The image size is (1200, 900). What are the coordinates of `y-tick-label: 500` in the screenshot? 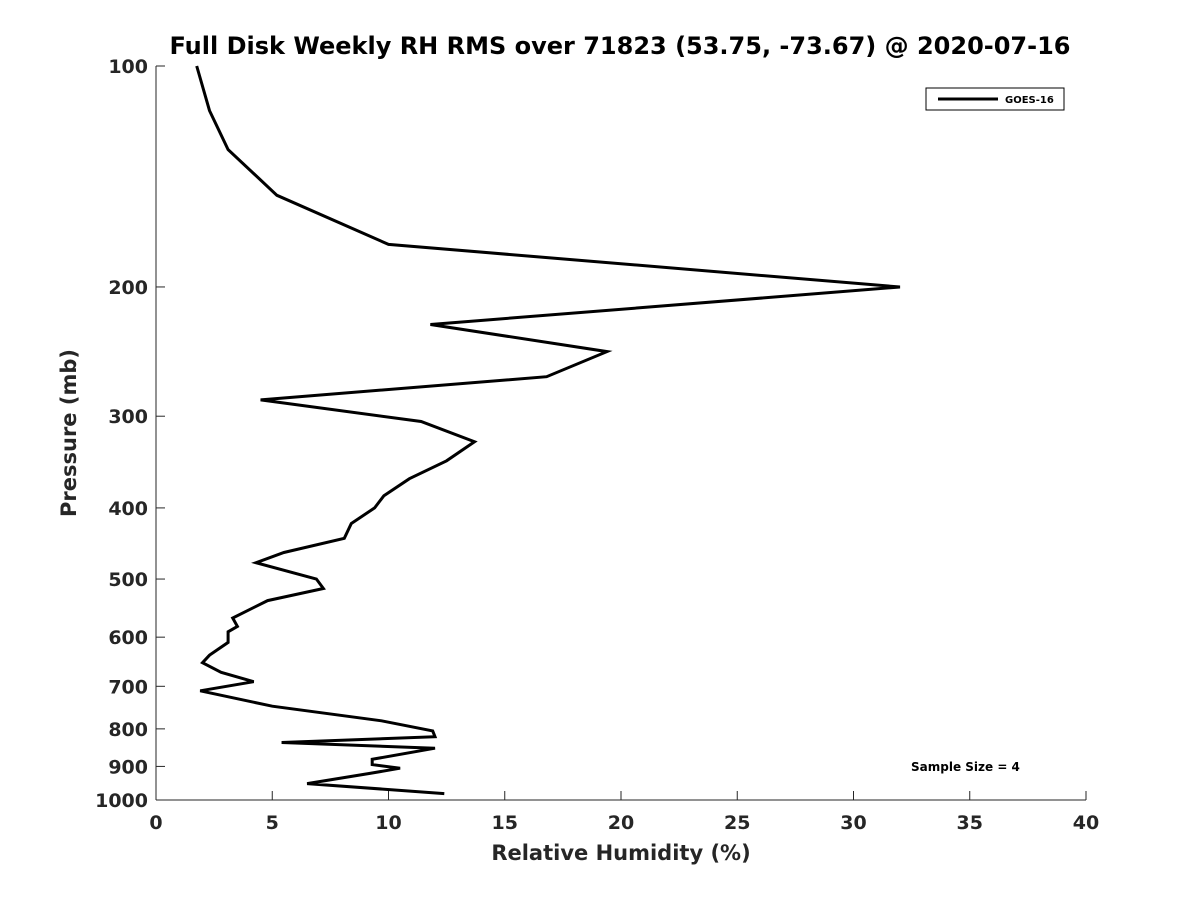 It's located at (128, 580).